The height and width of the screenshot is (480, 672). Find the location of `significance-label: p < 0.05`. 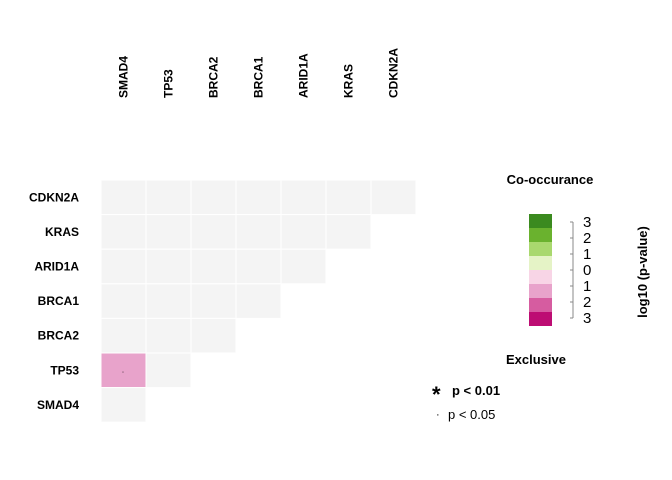

significance-label: p < 0.05 is located at coordinates (471, 414).